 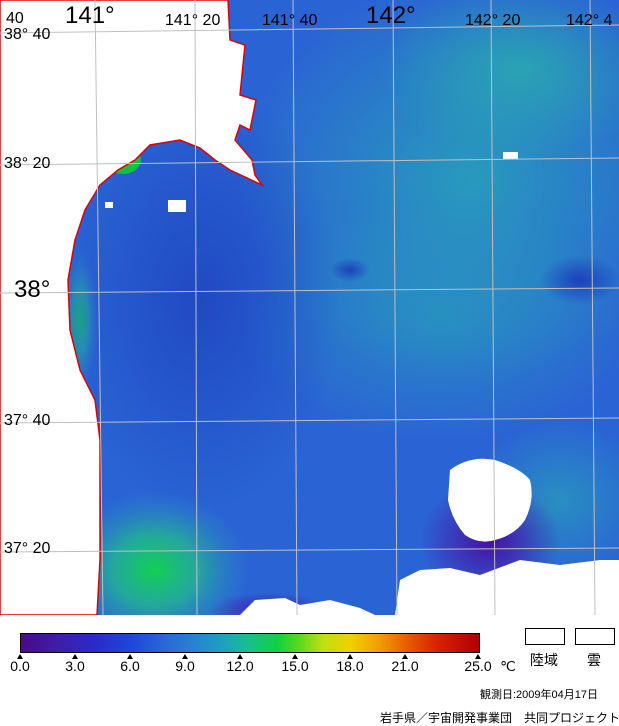 What do you see at coordinates (109, 205) in the screenshot?
I see `cloud-fragment-coast` at bounding box center [109, 205].